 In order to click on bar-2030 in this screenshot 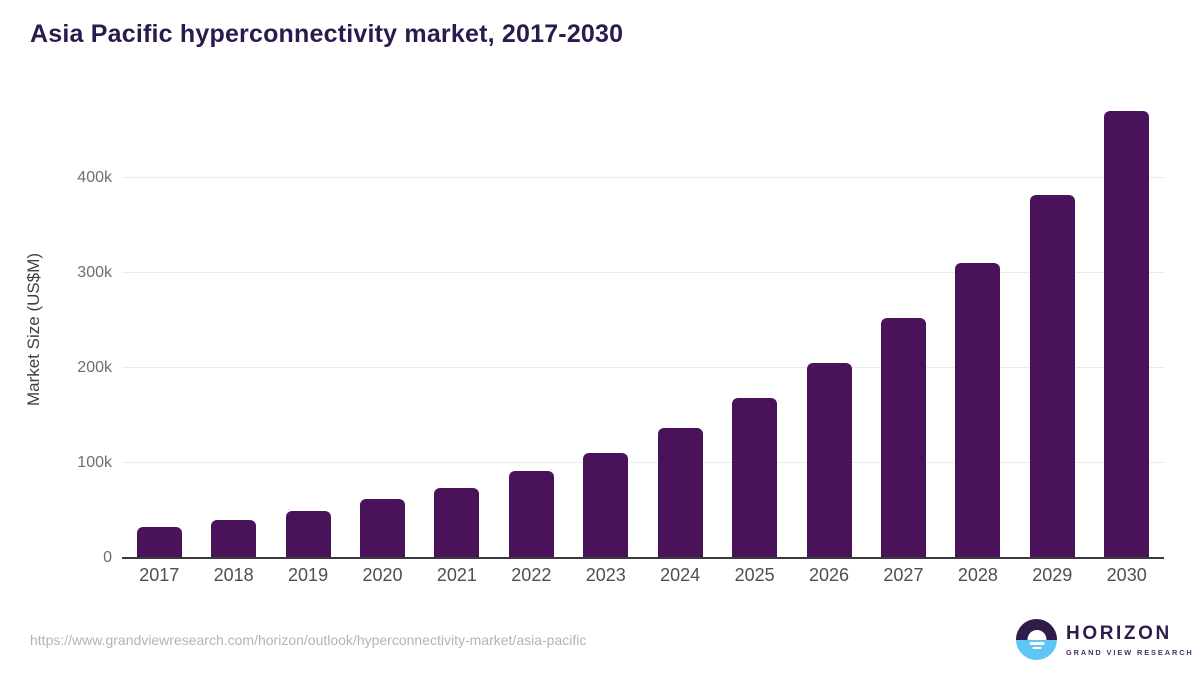, I will do `click(1127, 334)`.